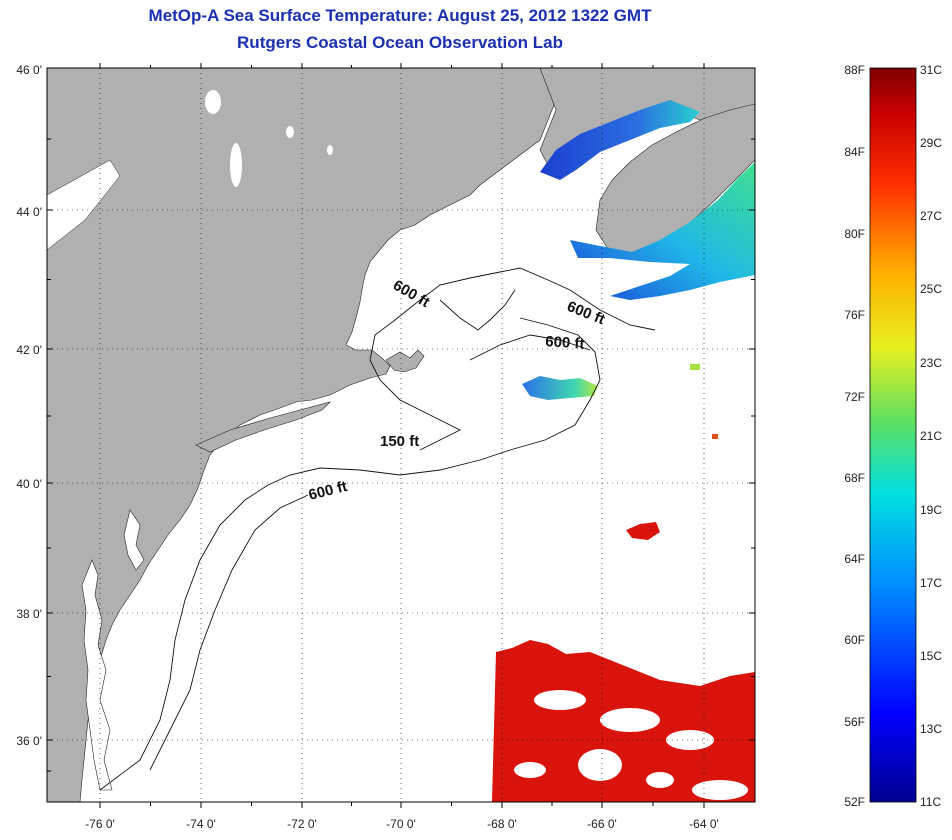 The height and width of the screenshot is (840, 952). Describe the element at coordinates (931, 656) in the screenshot. I see `cbar-c-label: 15C` at that location.